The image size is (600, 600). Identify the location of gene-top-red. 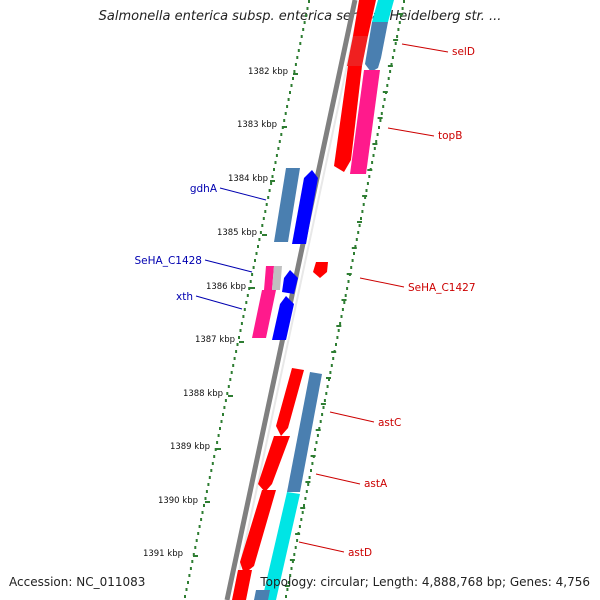
(364, 18).